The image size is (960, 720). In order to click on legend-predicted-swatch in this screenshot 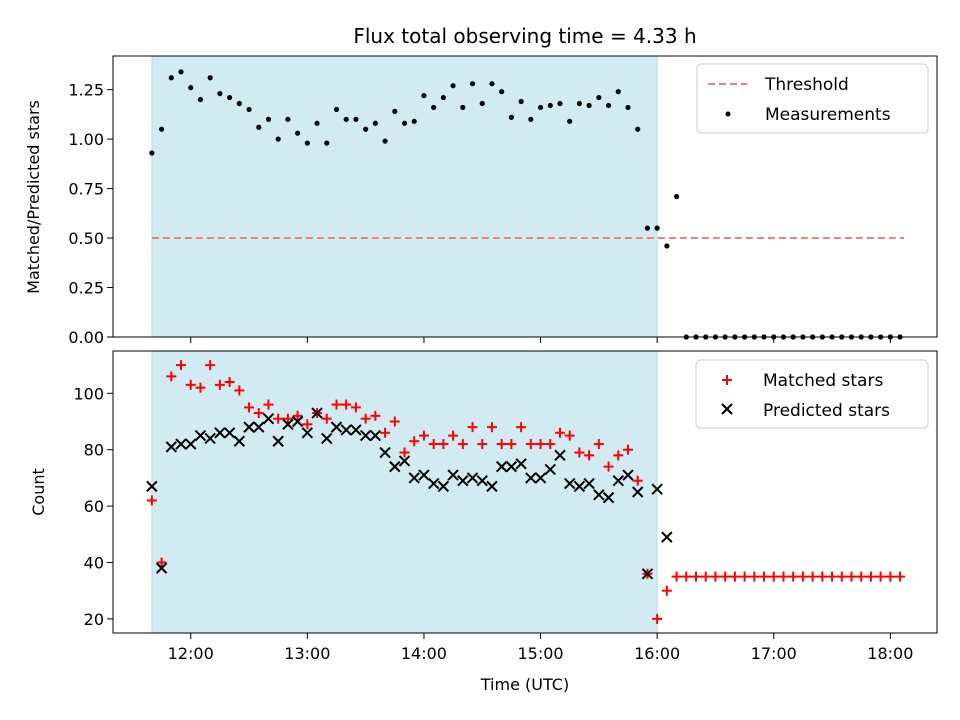, I will do `click(727, 409)`.